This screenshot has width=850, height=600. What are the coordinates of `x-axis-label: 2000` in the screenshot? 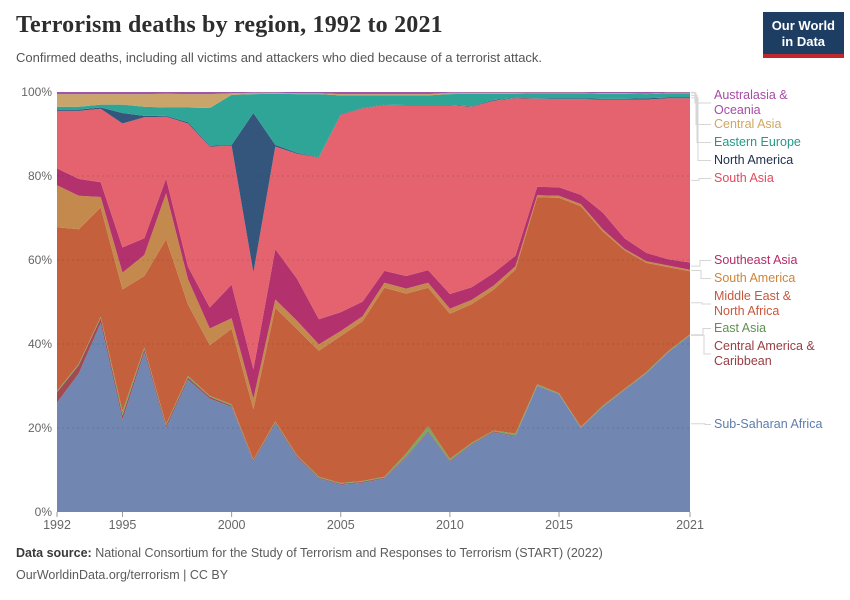 It's located at (231, 525).